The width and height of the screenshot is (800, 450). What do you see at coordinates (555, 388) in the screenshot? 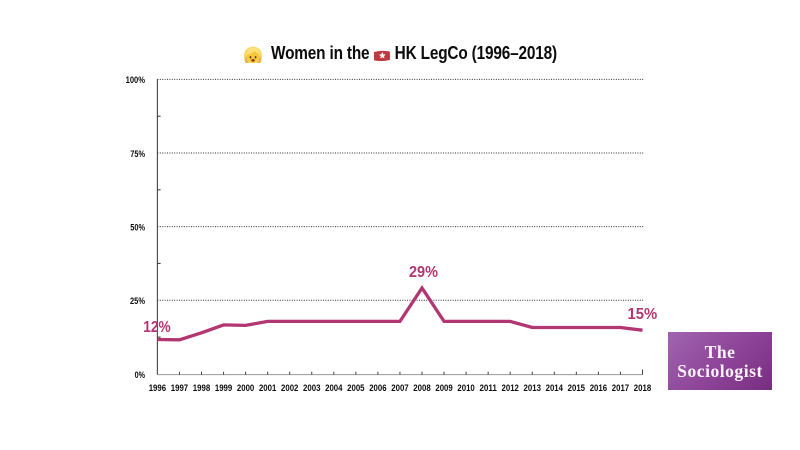
I see `svg-text: 2014` at bounding box center [555, 388].